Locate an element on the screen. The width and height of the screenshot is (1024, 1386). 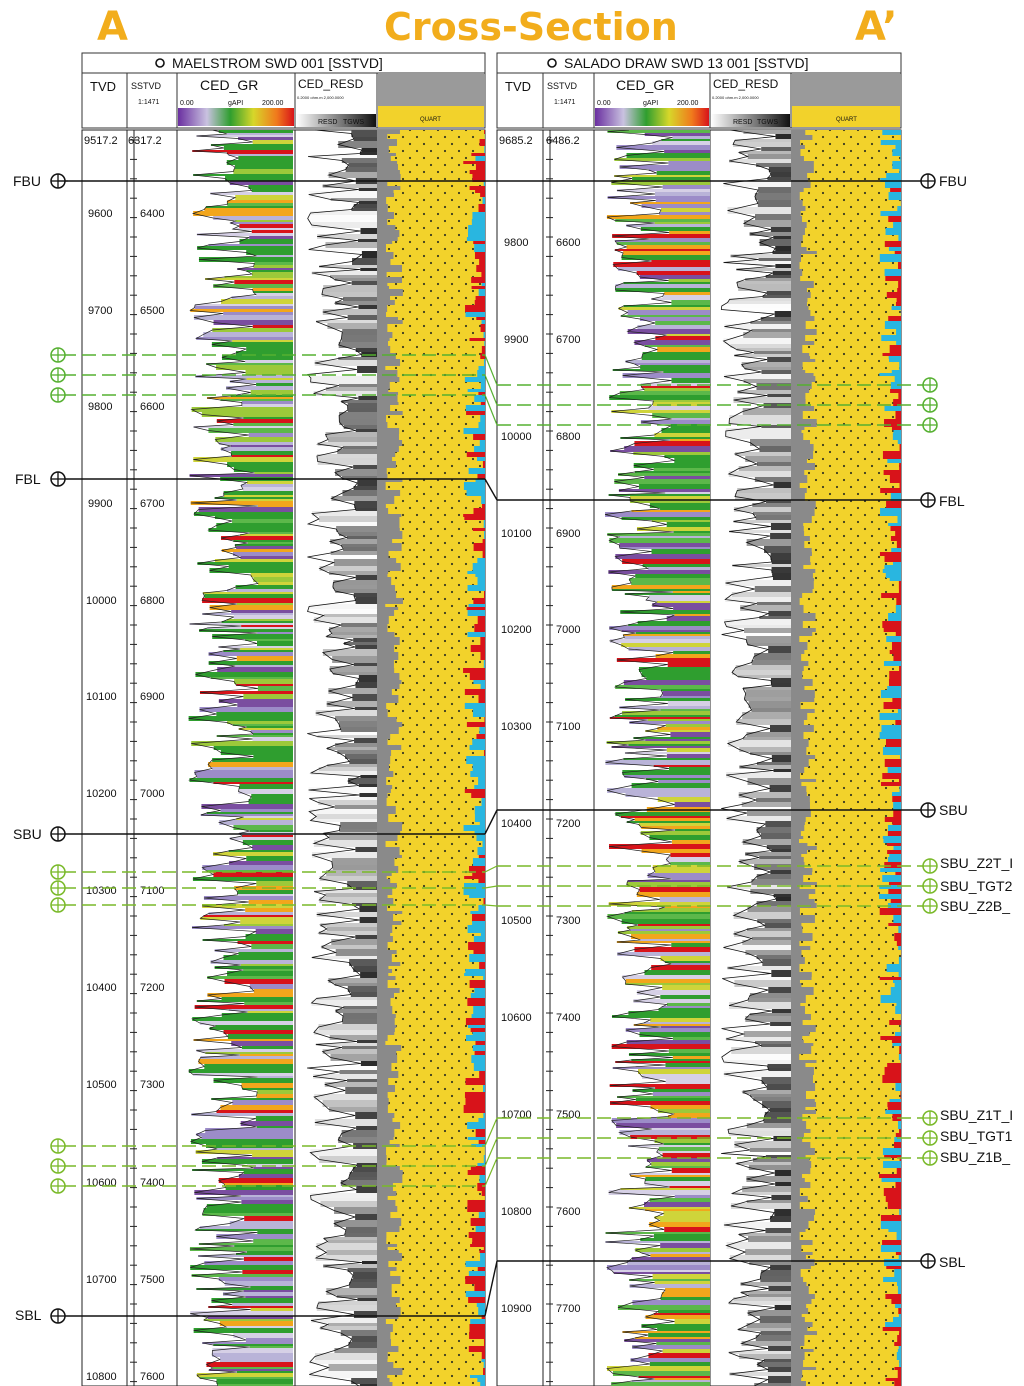
well-2-res-footer2: TGWS is located at coordinates (767, 122).